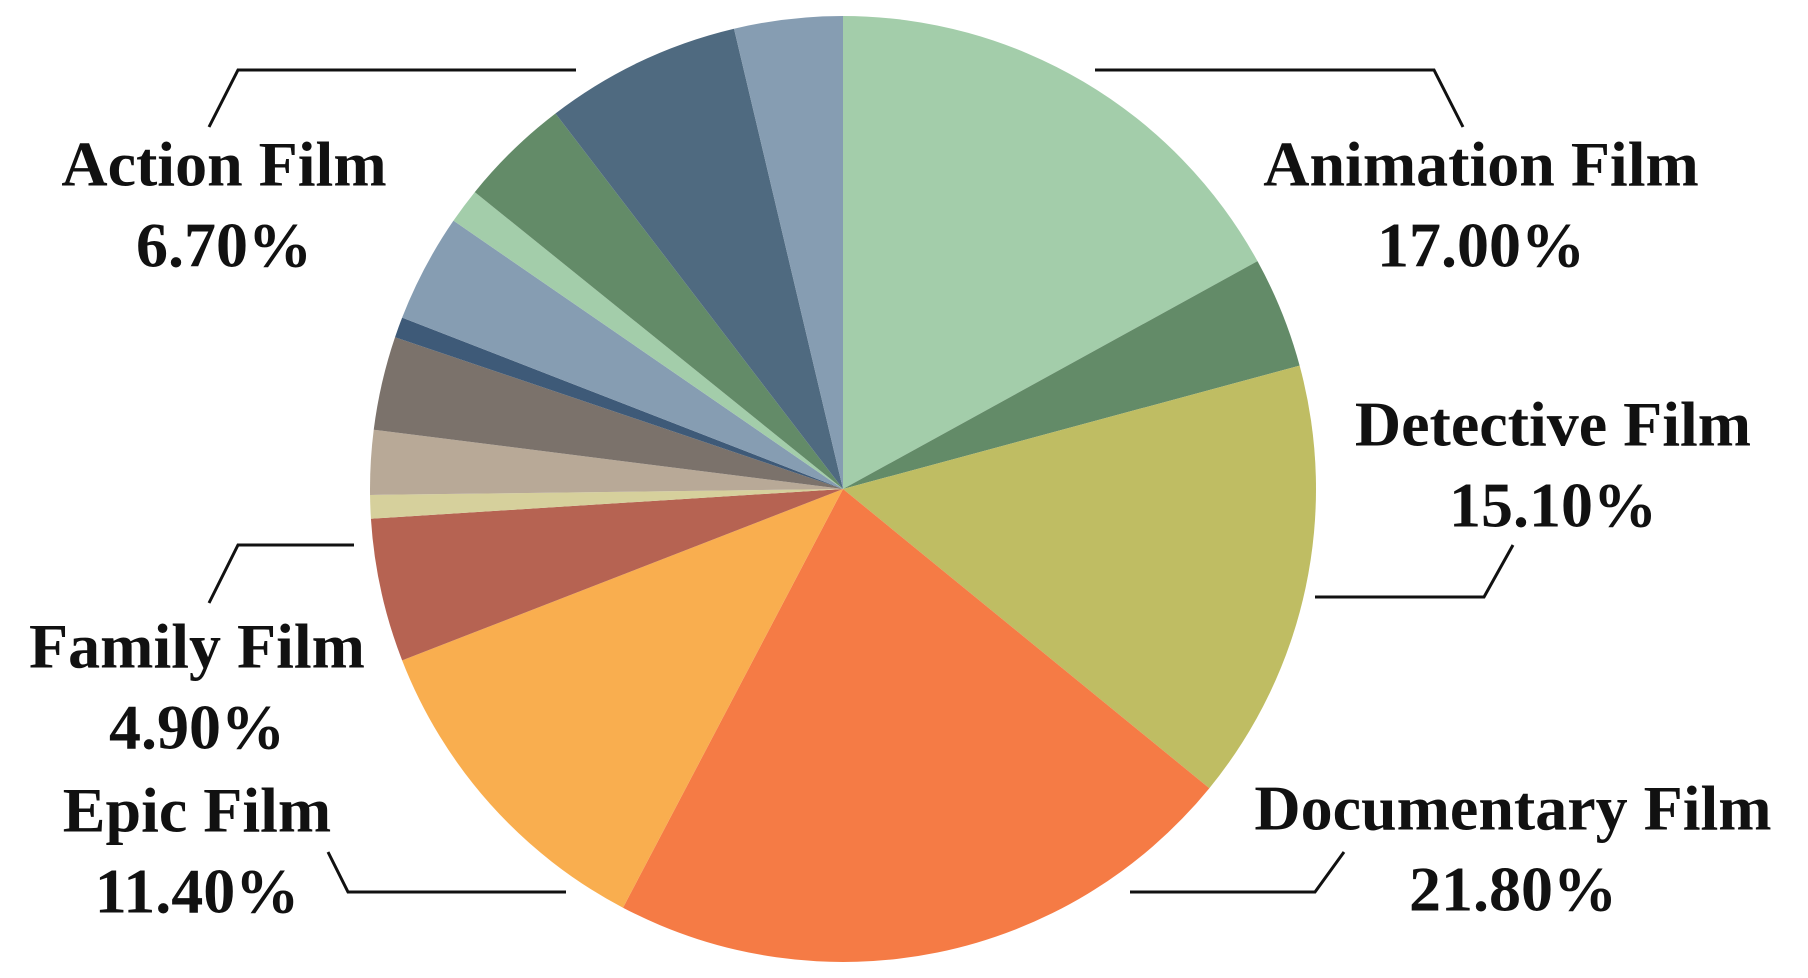 This screenshot has width=1808, height=978. I want to click on value-label: 11.40%, so click(197, 891).